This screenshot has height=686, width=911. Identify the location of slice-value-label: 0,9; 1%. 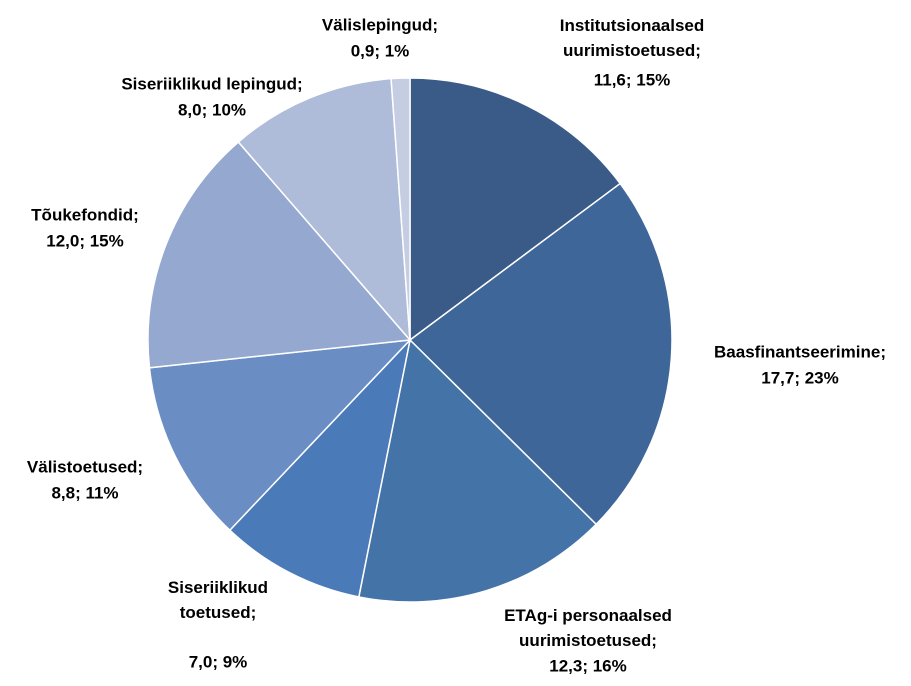
(380, 51).